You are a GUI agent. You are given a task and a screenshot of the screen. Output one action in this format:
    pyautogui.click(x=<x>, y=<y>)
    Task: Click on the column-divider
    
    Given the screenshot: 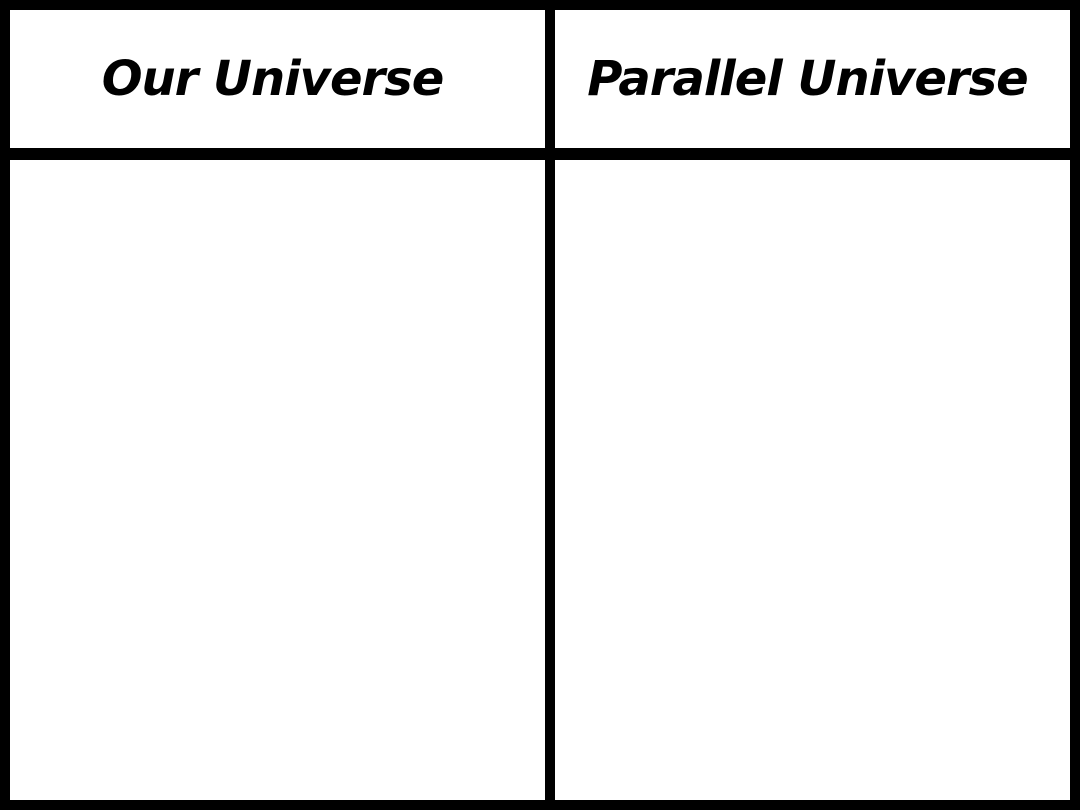 What is the action you would take?
    pyautogui.click(x=550, y=405)
    